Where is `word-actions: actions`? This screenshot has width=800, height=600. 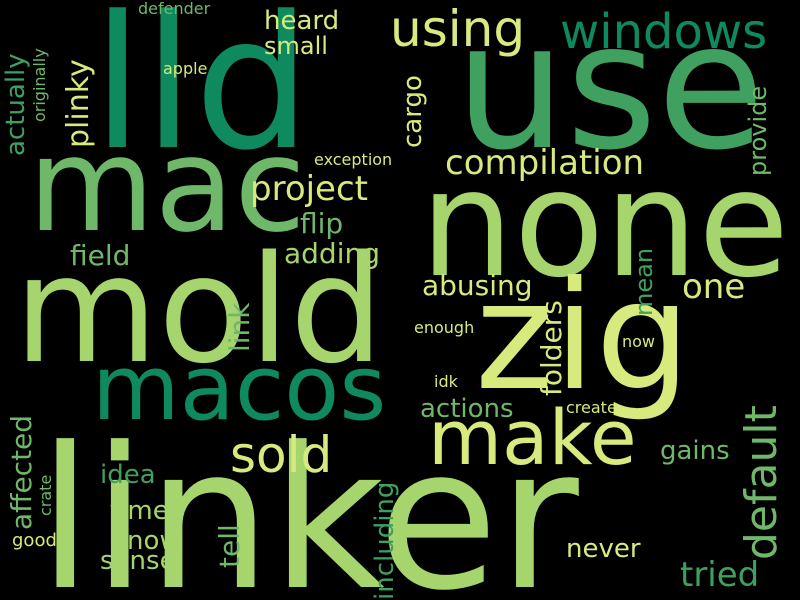
word-actions: actions is located at coordinates (467, 409).